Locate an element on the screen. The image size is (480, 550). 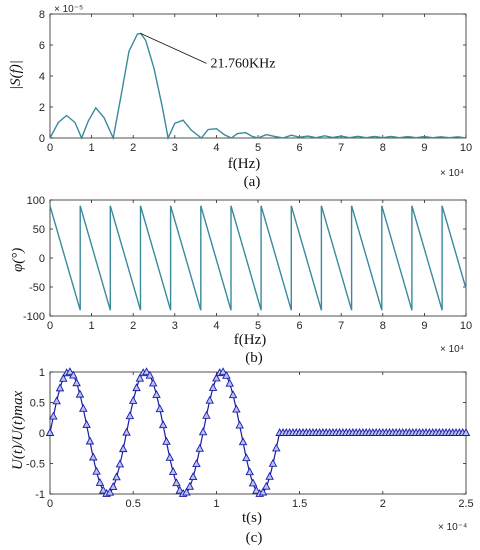
y-exponent-a: × 10⁻⁵ is located at coordinates (68, 9).